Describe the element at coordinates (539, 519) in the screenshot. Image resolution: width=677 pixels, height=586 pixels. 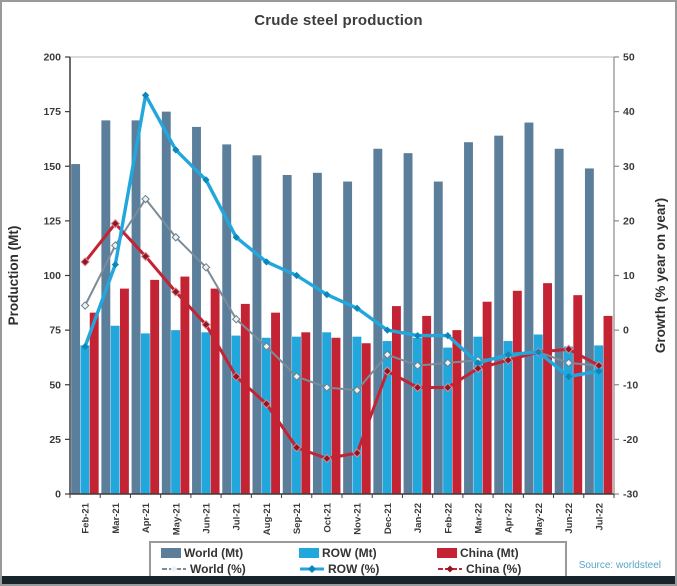
I see `x-axis-tick-label: May-22` at that location.